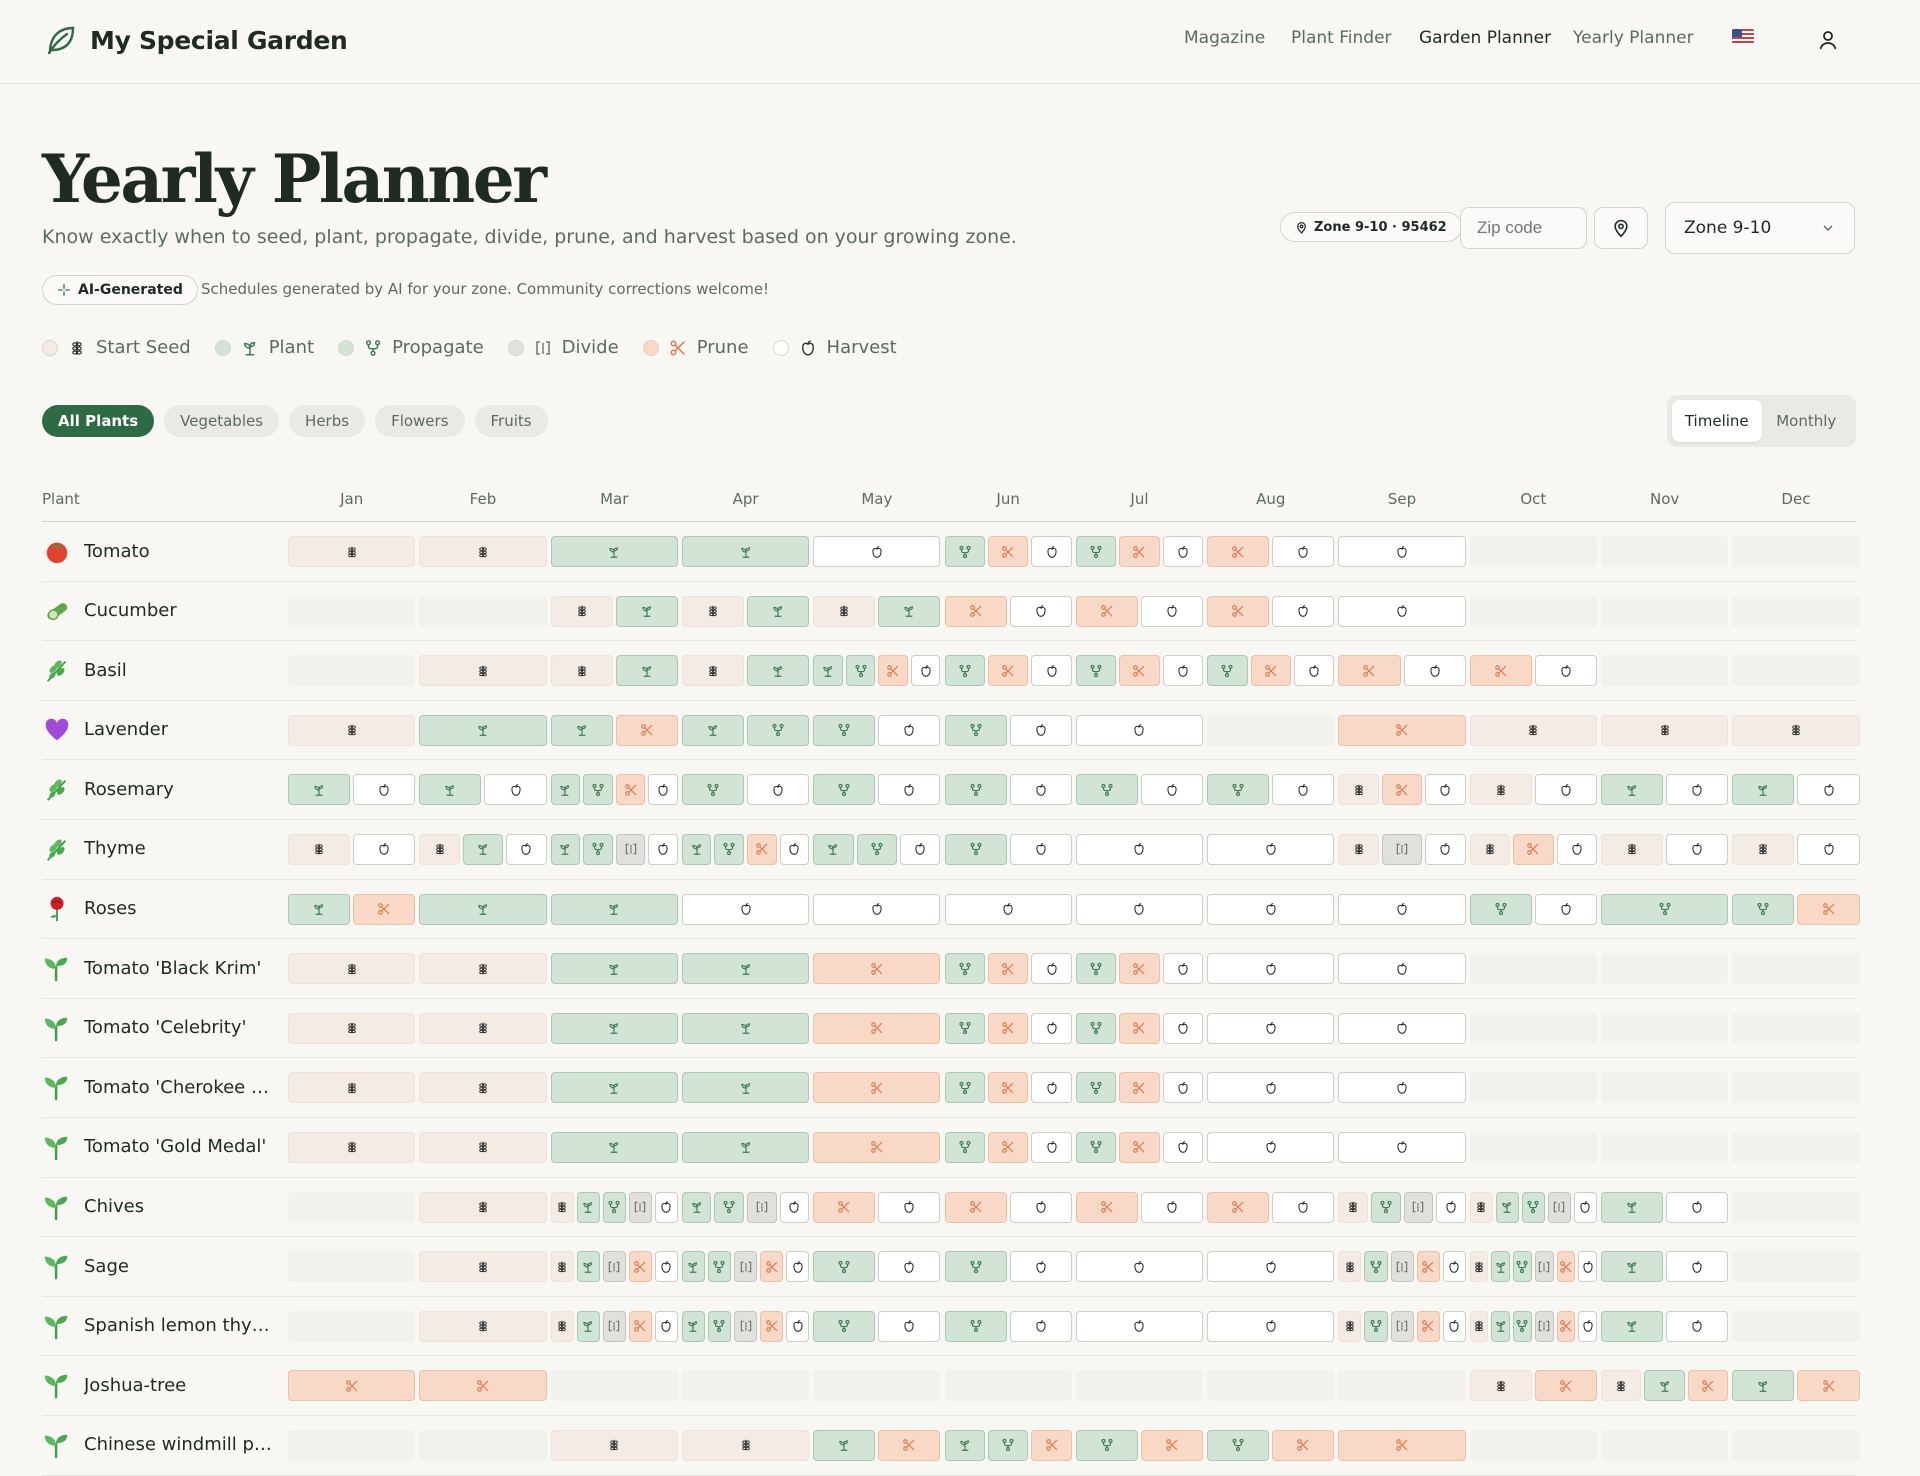 This screenshot has height=1476, width=1920. Describe the element at coordinates (511, 421) in the screenshot. I see `filter-chip-fruits: Fruits` at that location.